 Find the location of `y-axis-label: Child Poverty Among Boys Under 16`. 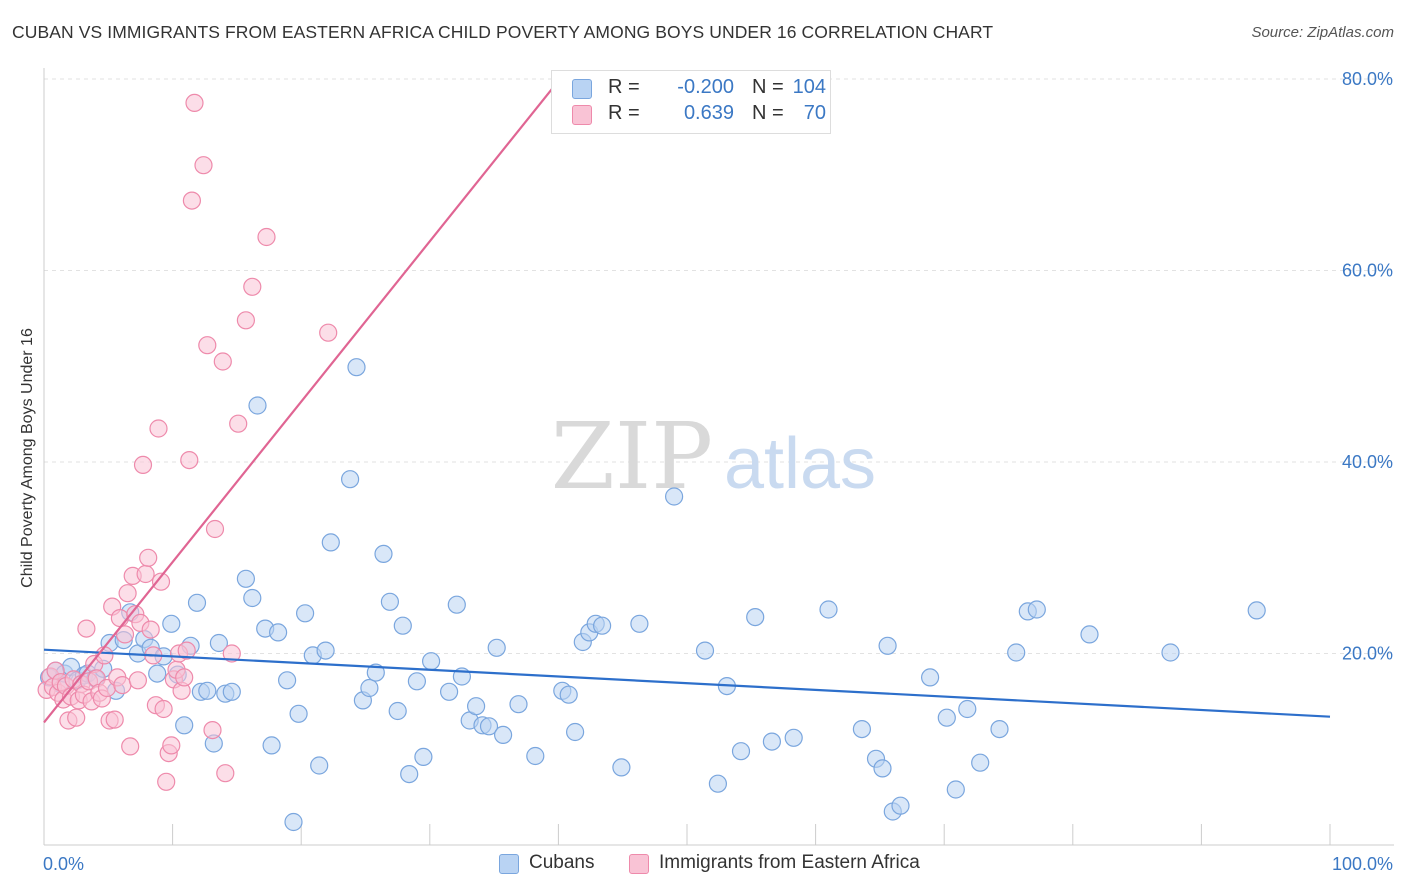

y-axis-label: Child Poverty Among Boys Under 16 is located at coordinates (27, 458).